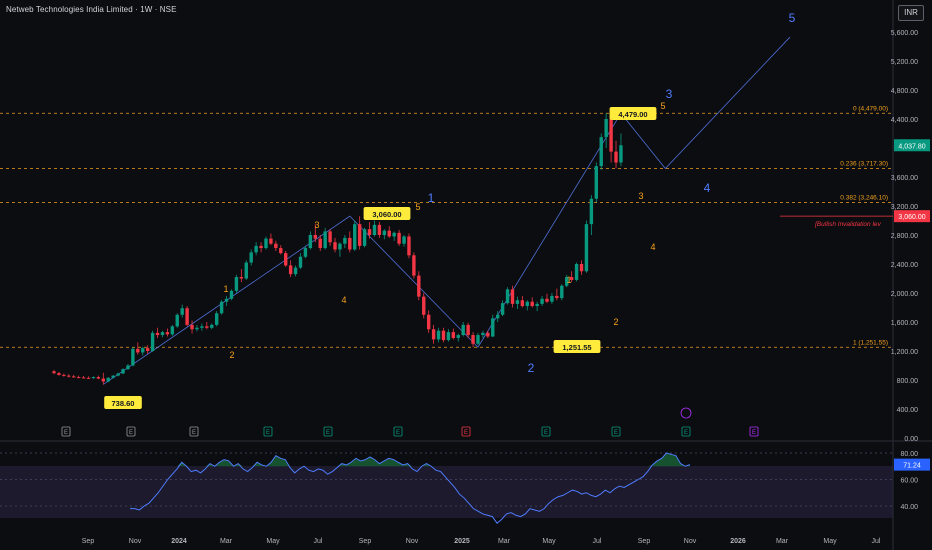 The width and height of the screenshot is (932, 550). I want to click on time-axis-tick: Sep, so click(88, 541).